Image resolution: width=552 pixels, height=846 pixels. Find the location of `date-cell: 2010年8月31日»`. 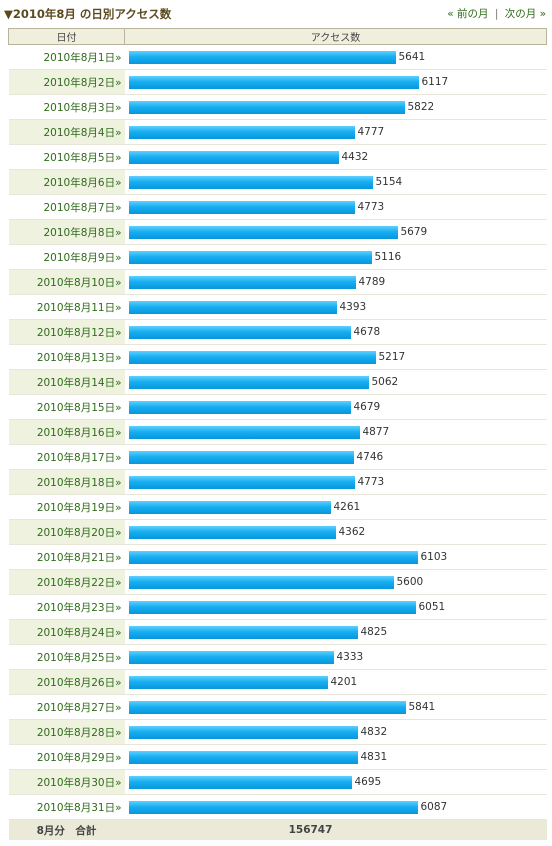

date-cell: 2010年8月31日» is located at coordinates (66, 807).